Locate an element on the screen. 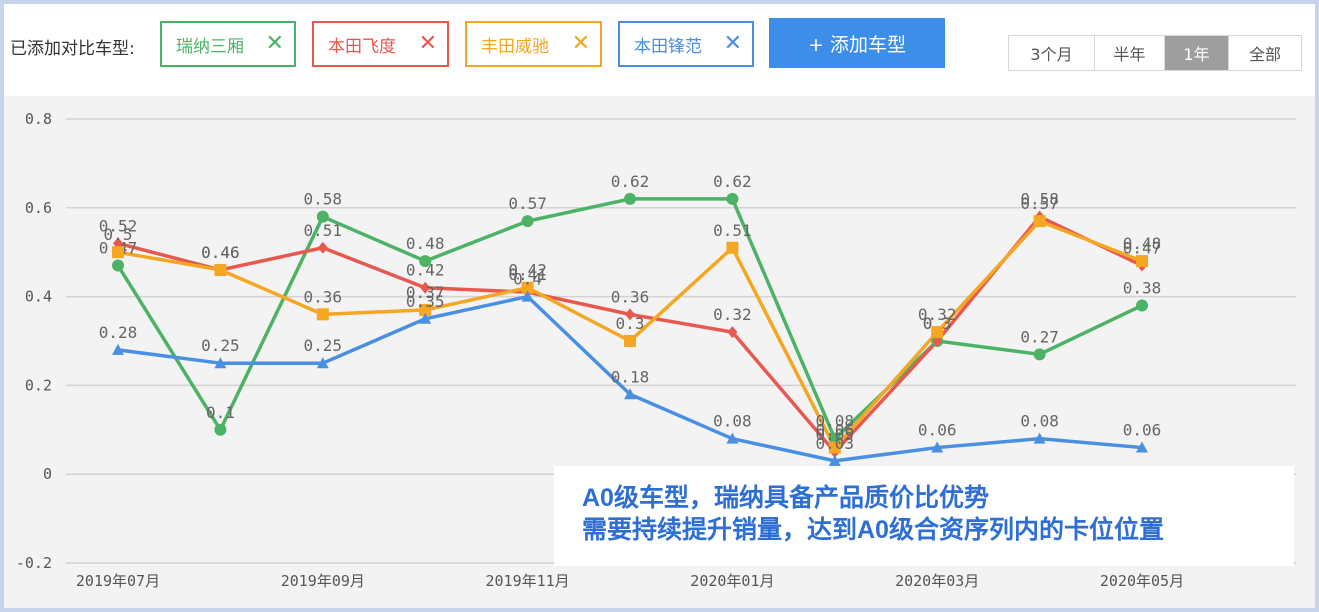 The width and height of the screenshot is (1319, 612). model-chip: 本田锋范 ✕ is located at coordinates (686, 44).